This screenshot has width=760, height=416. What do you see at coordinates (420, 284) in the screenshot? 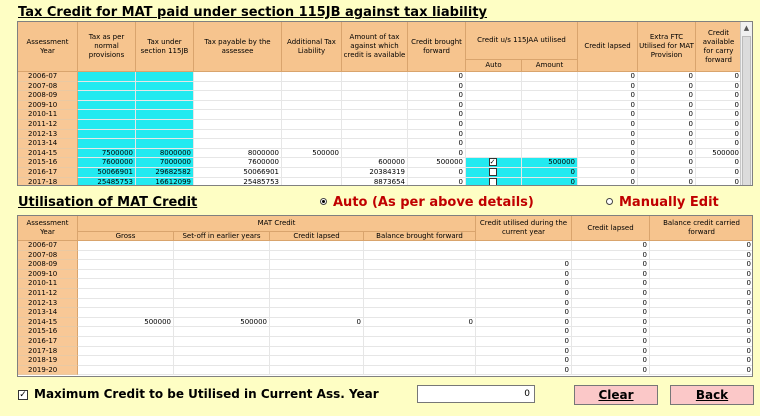
I see `cell-balance-bf` at bounding box center [420, 284].